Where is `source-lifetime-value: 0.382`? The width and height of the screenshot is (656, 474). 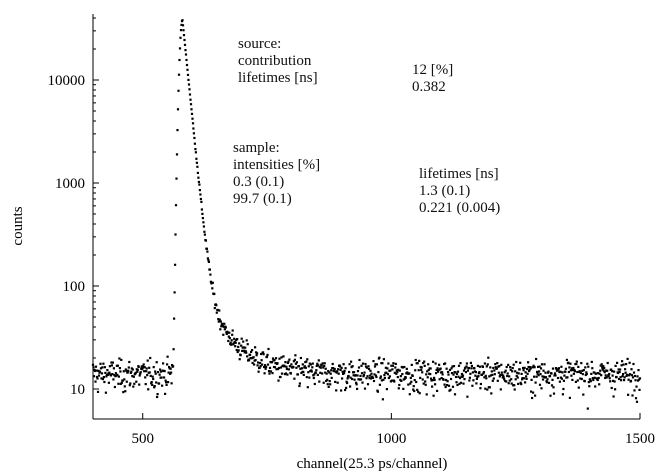 source-lifetime-value: 0.382 is located at coordinates (429, 87).